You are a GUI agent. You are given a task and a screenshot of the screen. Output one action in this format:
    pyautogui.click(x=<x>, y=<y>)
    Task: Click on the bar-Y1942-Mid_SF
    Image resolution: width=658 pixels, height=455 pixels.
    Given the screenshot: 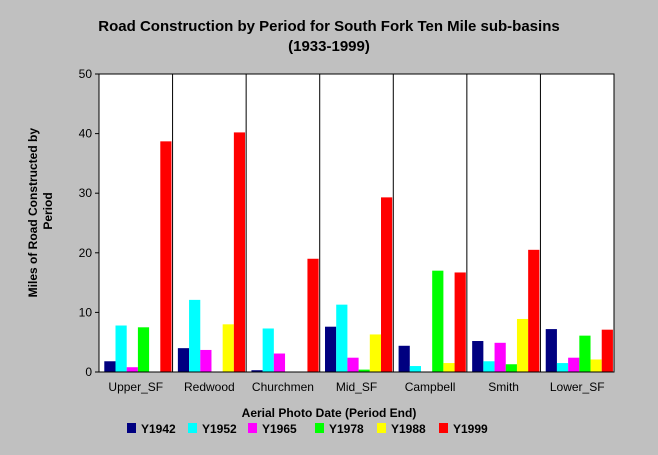 What is the action you would take?
    pyautogui.click(x=331, y=349)
    